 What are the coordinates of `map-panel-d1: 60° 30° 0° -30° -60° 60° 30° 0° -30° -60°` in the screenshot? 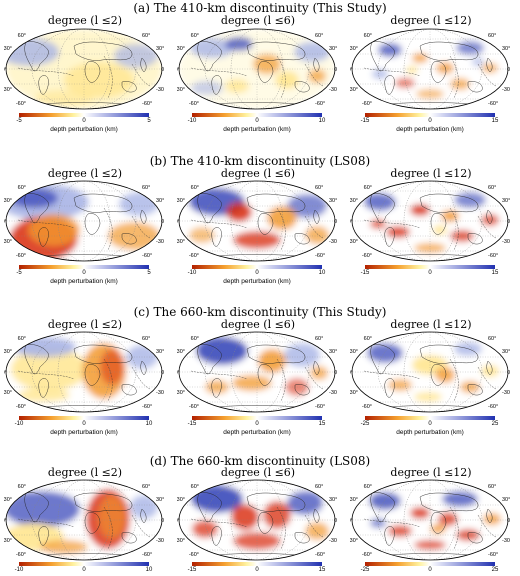 It's located at (84, 520).